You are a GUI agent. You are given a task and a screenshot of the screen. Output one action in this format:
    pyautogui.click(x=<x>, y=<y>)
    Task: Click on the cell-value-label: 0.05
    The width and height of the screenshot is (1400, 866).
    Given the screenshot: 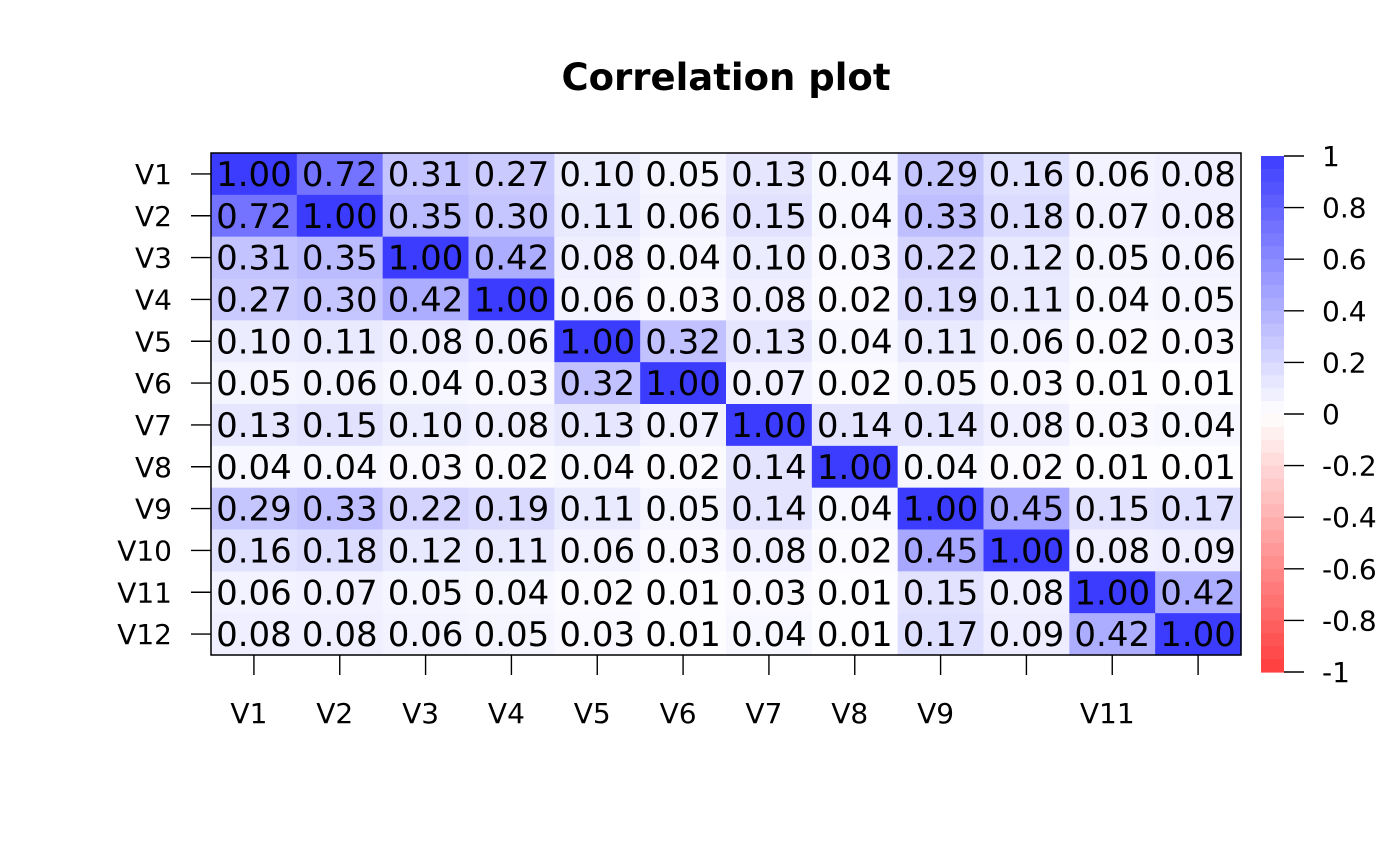 What is the action you would take?
    pyautogui.click(x=512, y=635)
    